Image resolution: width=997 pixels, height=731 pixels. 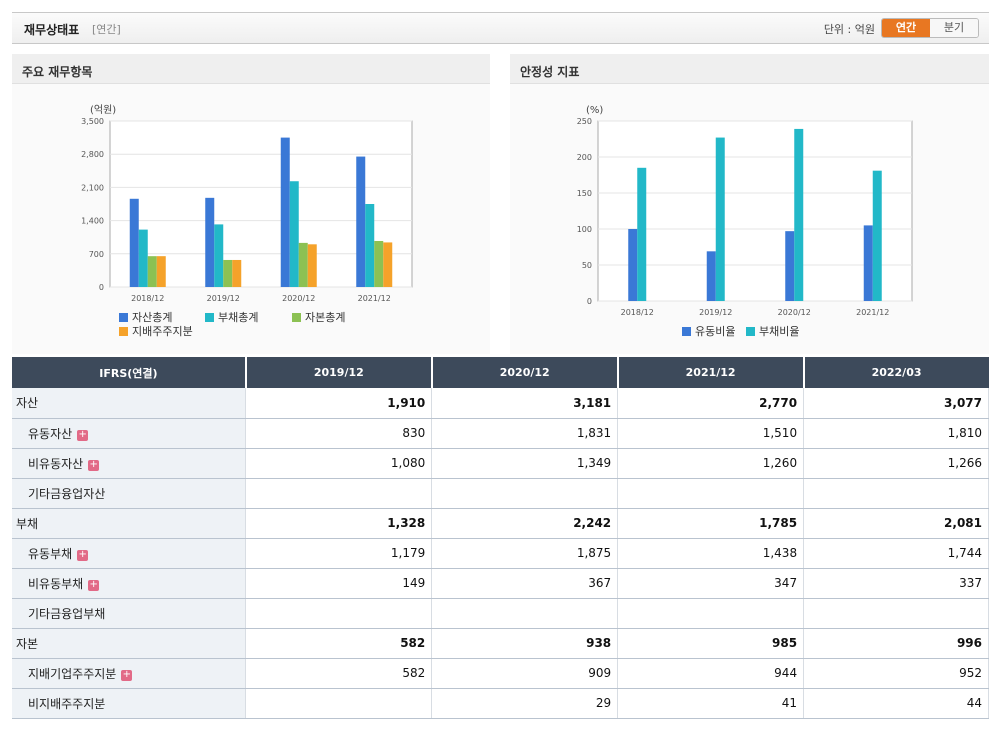 I want to click on value-cell: 2,081, so click(x=896, y=523).